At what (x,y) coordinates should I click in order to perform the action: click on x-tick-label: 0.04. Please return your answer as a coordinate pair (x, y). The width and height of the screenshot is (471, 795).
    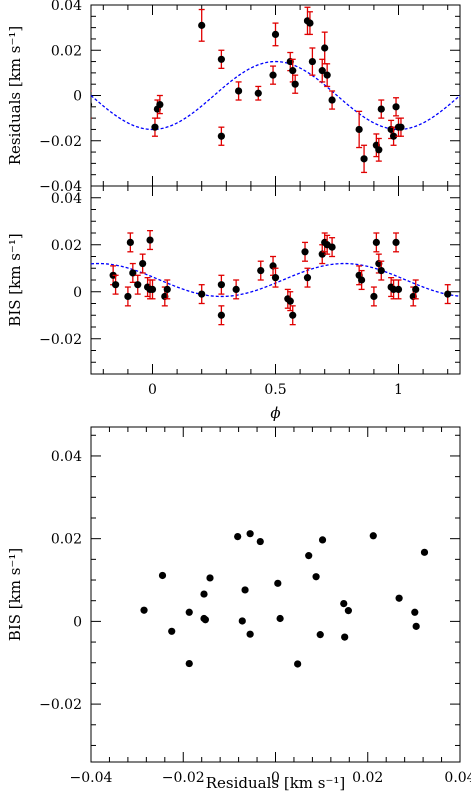
    Looking at the image, I should click on (457, 778).